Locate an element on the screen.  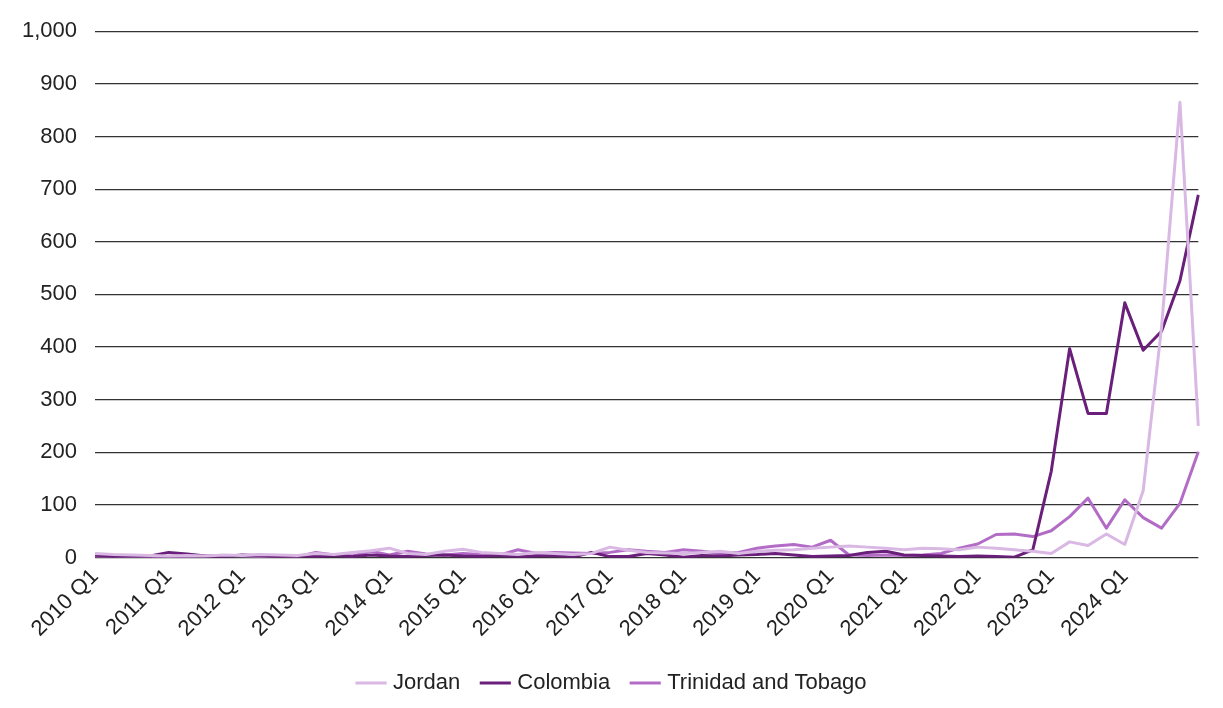
y-tick-label: 400 is located at coordinates (59, 346).